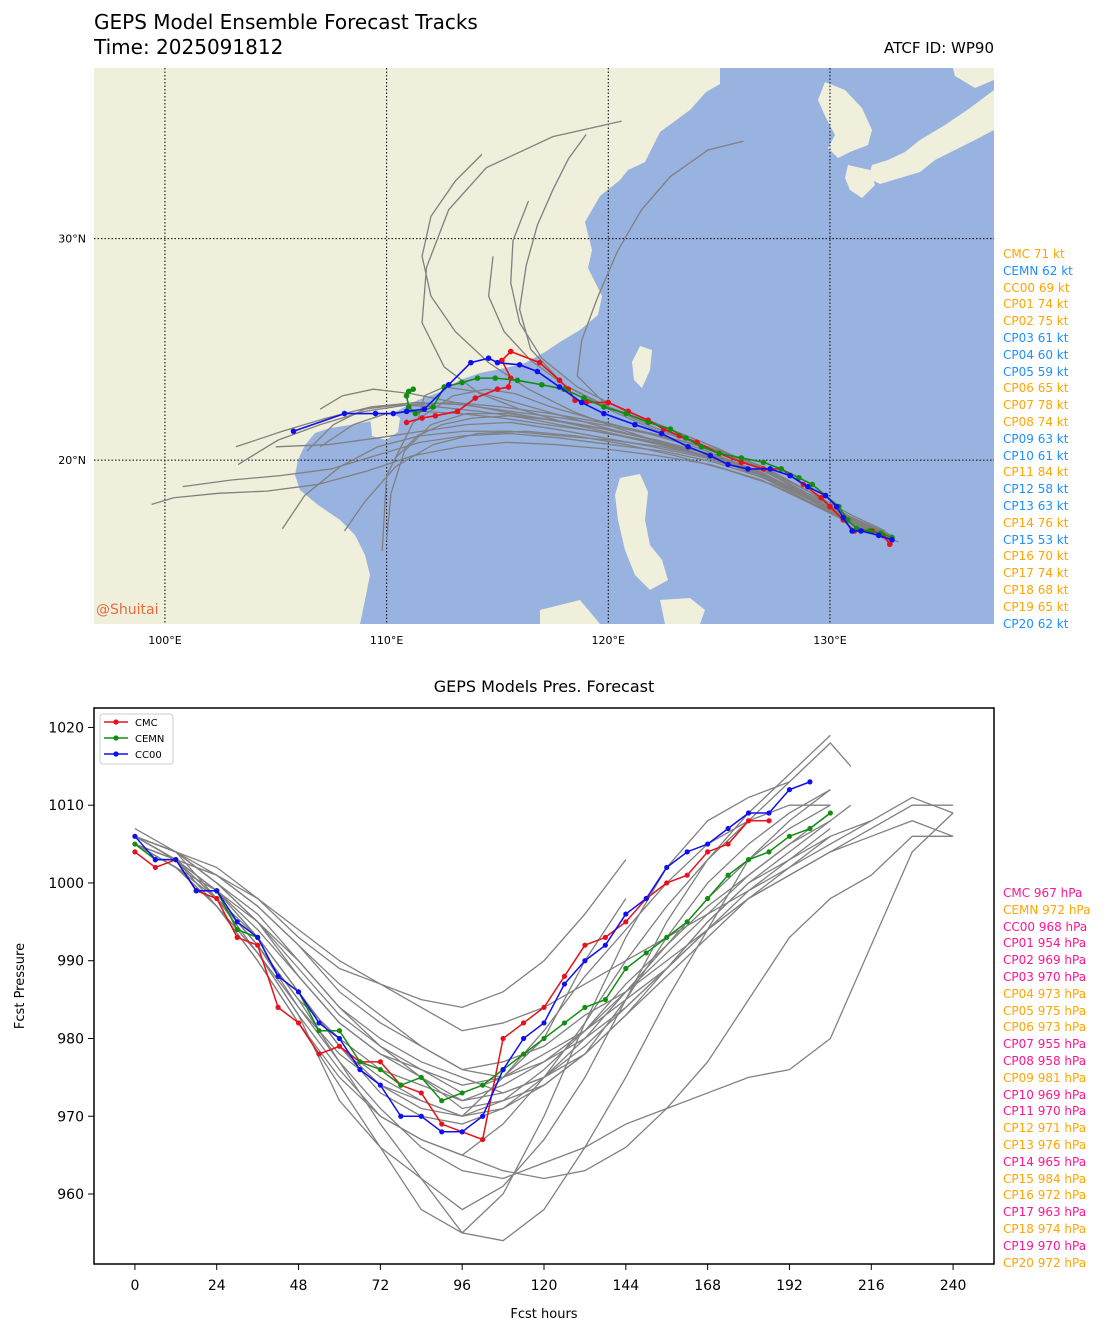 This screenshot has height=1335, width=1108. I want to click on track-cp17, so click(658, 348).